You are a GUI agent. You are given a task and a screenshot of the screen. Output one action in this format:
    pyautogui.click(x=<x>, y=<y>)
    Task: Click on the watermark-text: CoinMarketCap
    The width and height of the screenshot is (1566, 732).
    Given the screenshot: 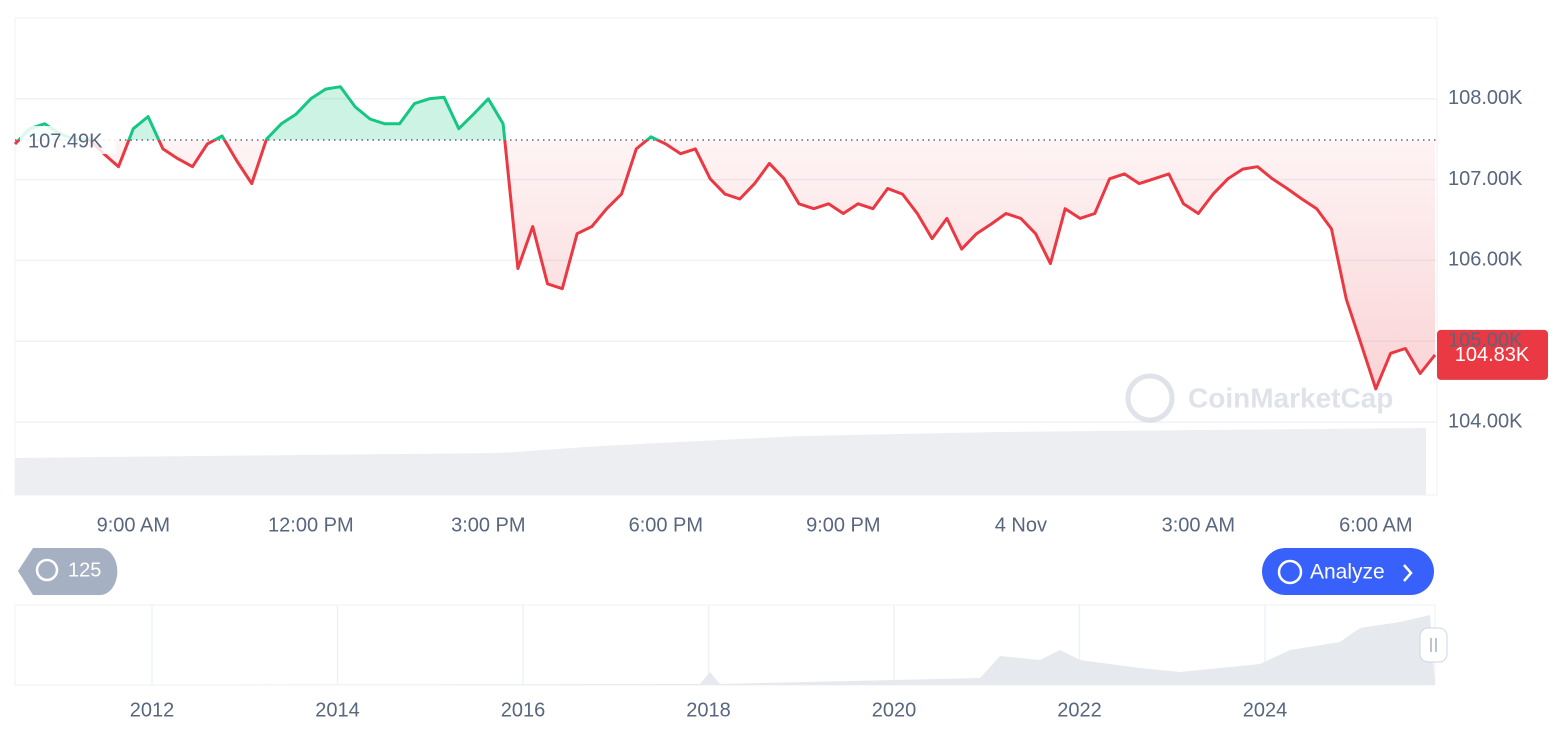 What is the action you would take?
    pyautogui.click(x=1290, y=397)
    